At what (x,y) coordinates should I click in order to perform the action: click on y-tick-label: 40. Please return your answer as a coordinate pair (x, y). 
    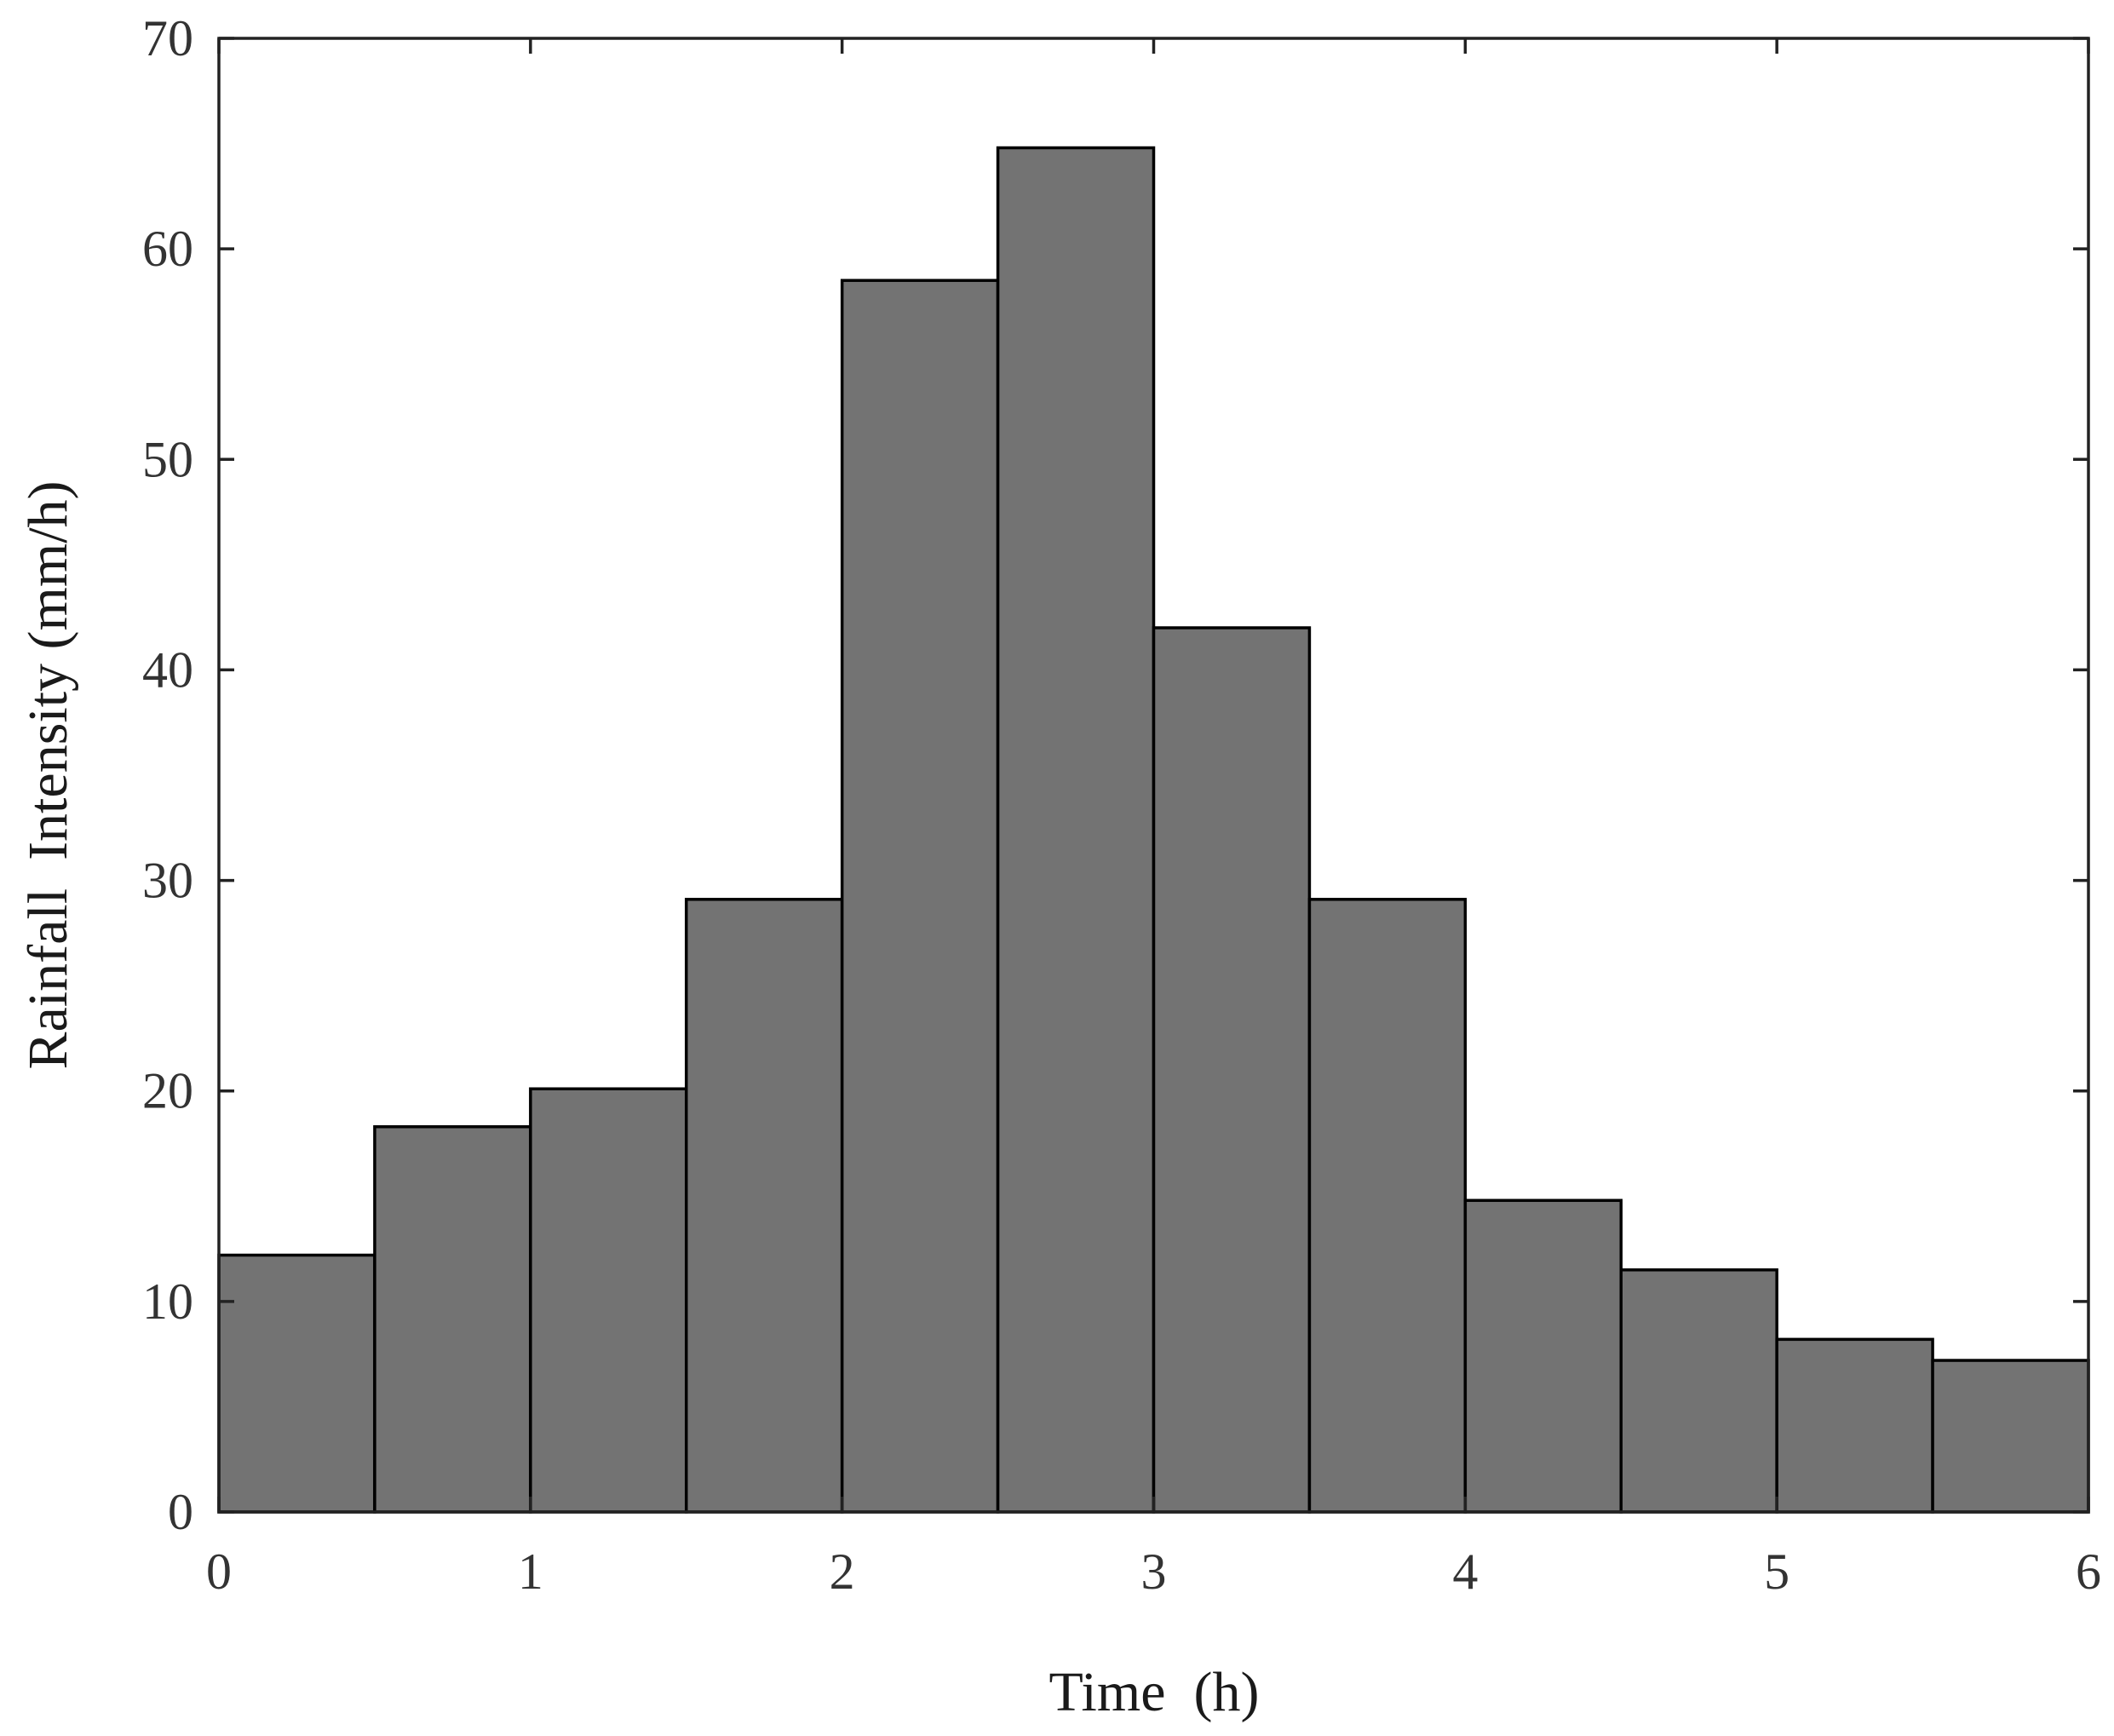
    Looking at the image, I should click on (167, 669).